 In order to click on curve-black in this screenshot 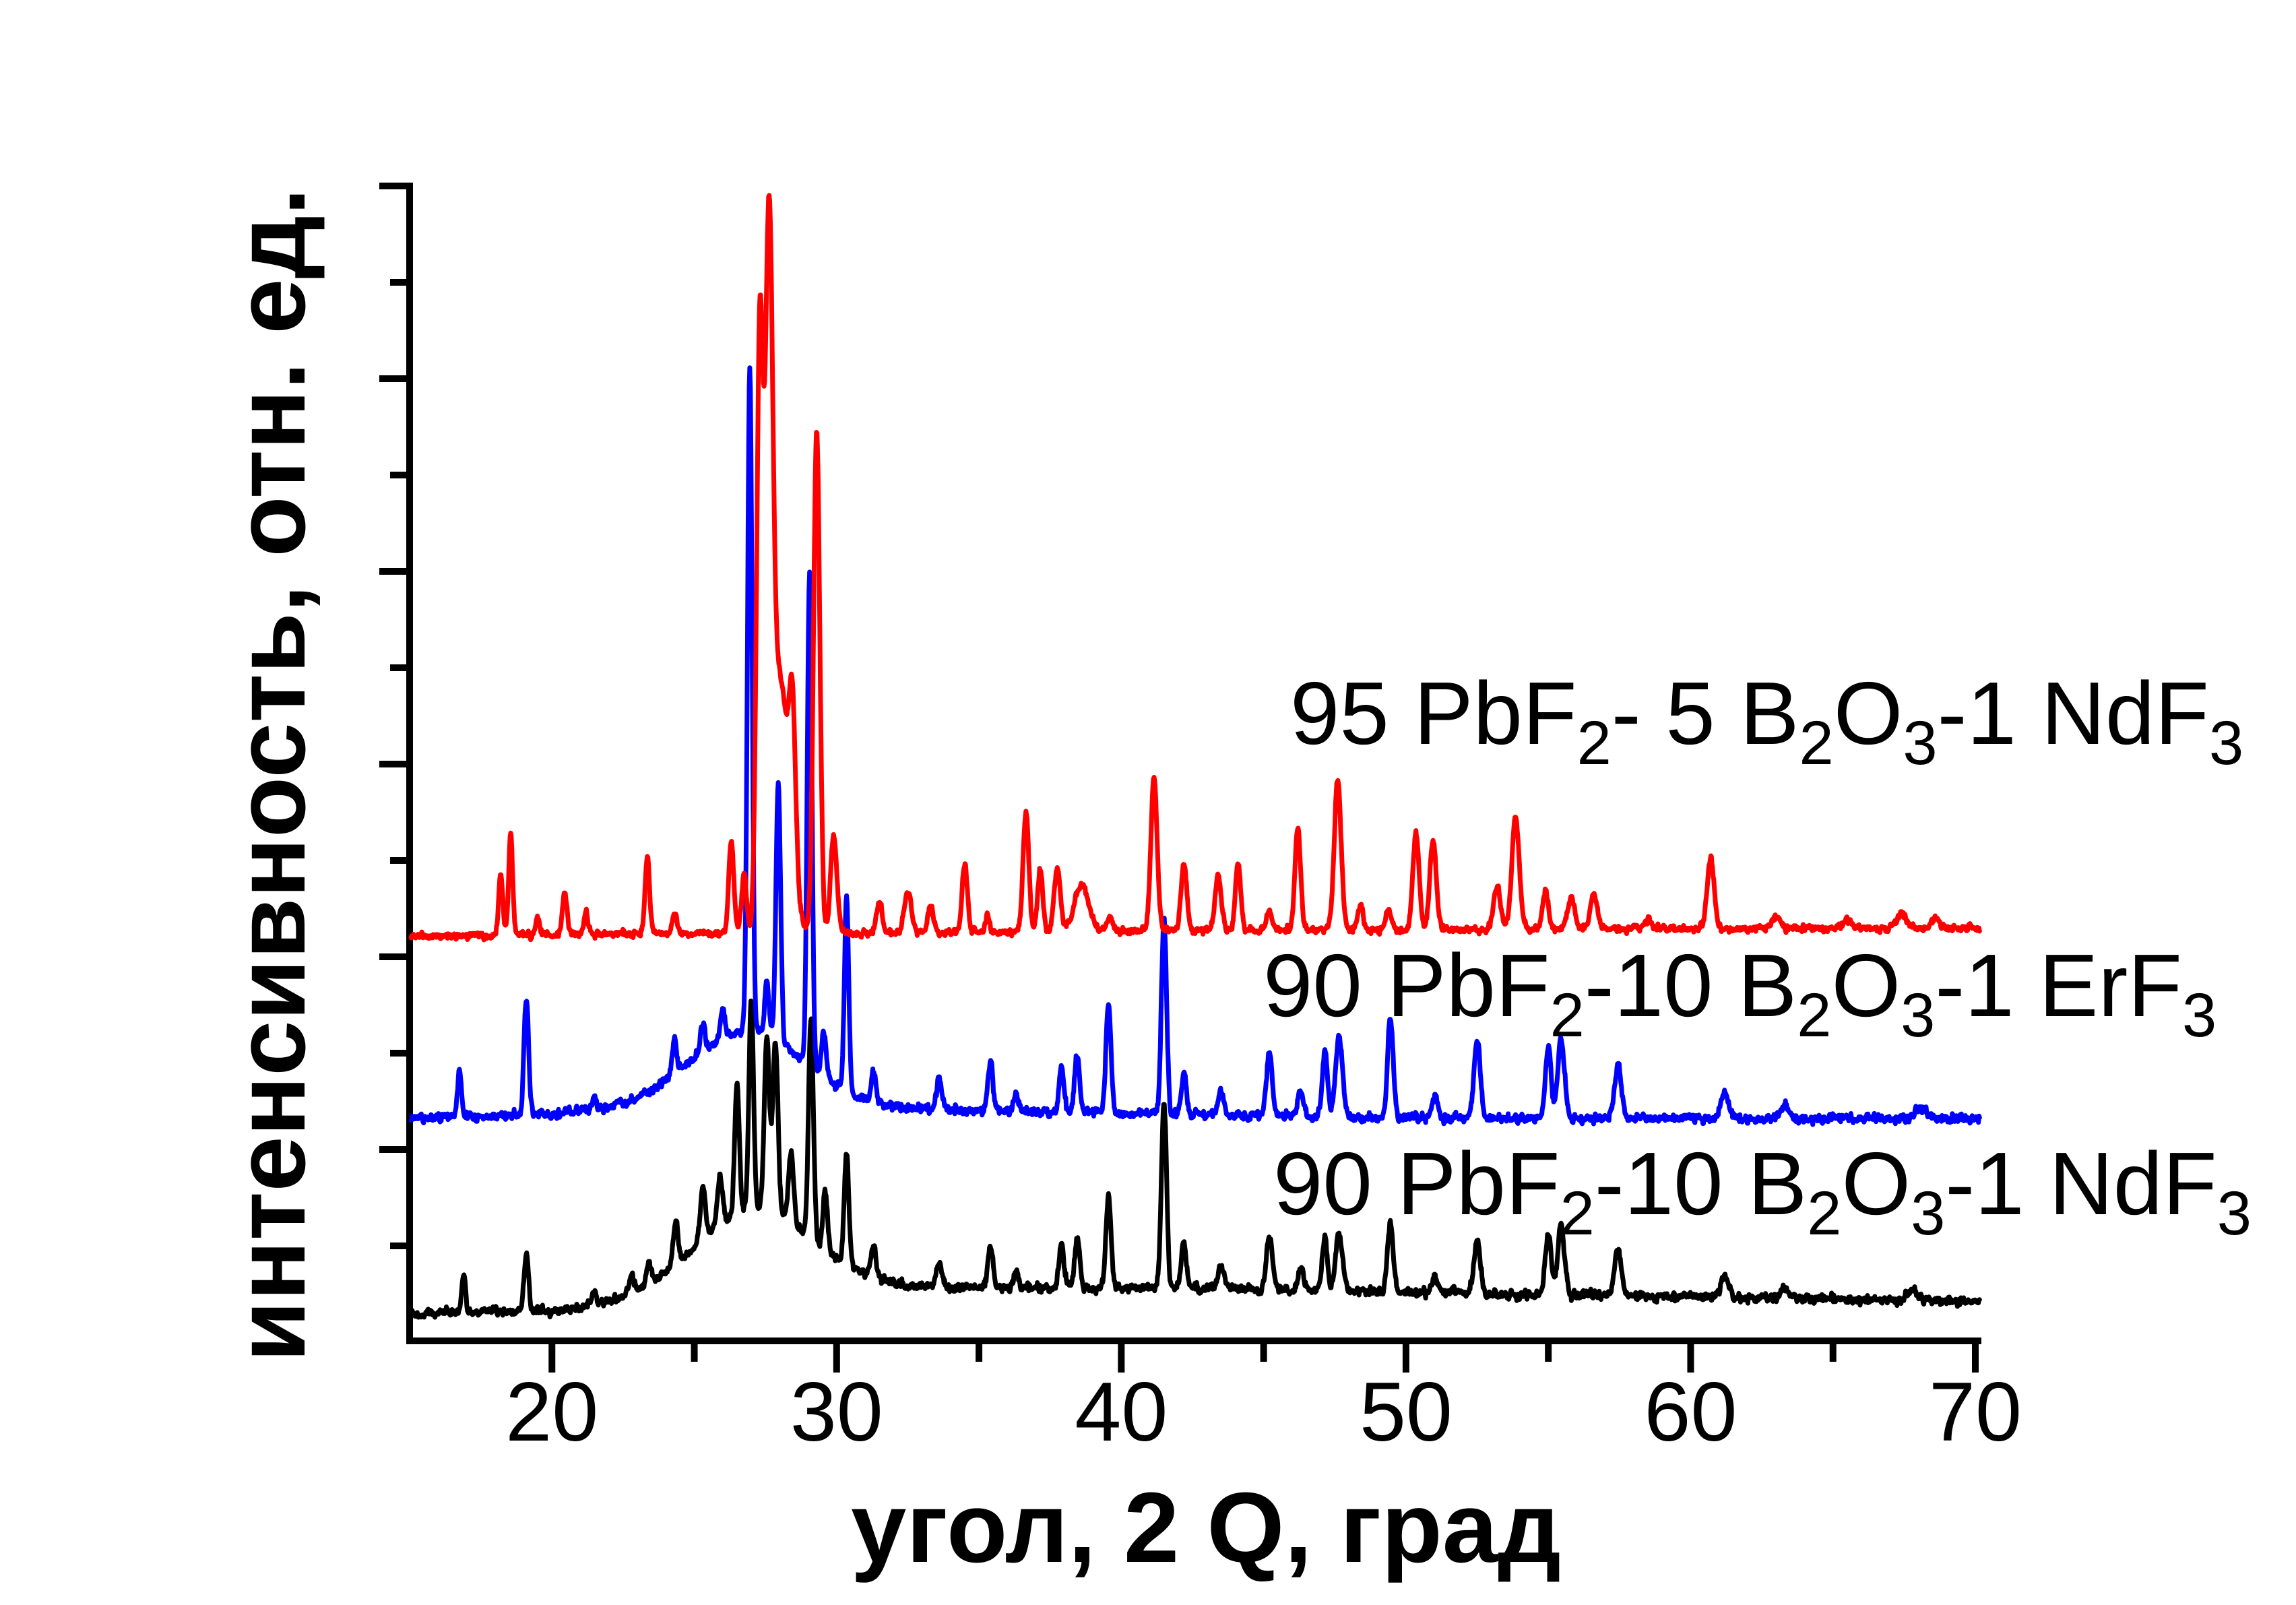, I will do `click(1195, 1159)`.